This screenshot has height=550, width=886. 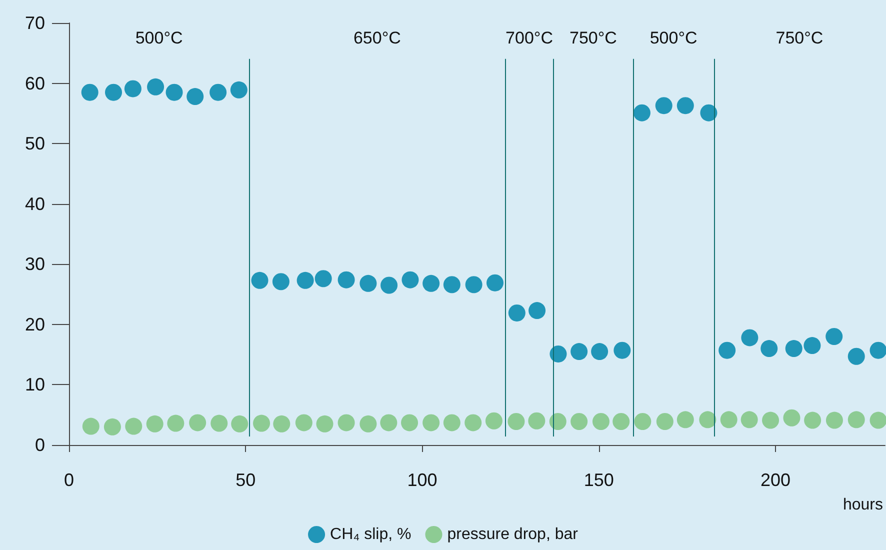 I want to click on y-tick-label: 30, so click(x=34, y=264).